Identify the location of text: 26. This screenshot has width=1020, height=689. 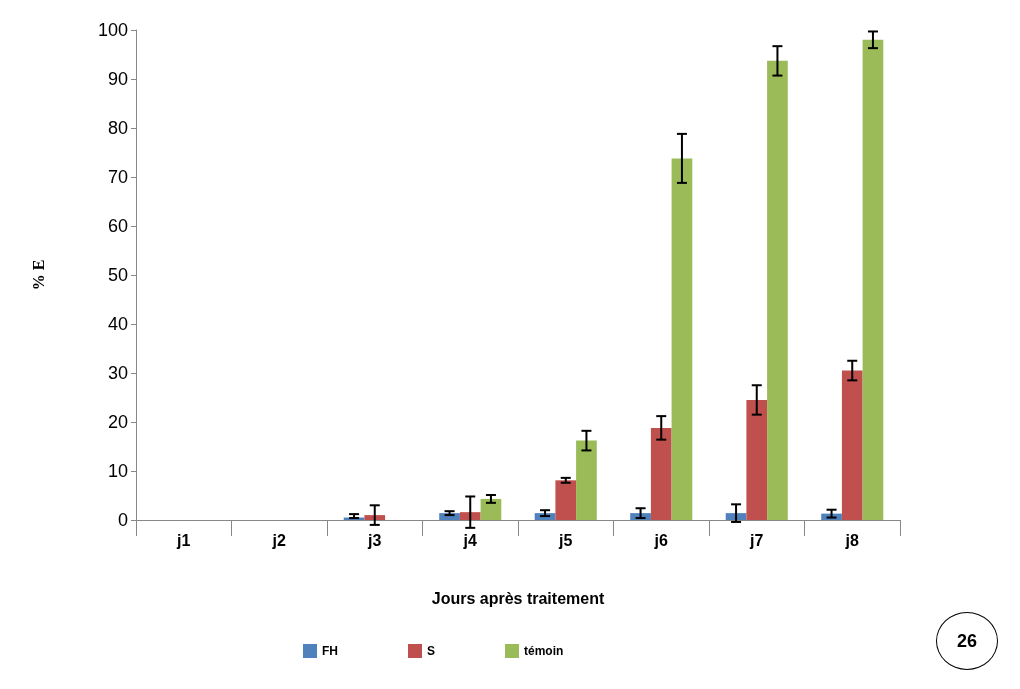
(967, 641).